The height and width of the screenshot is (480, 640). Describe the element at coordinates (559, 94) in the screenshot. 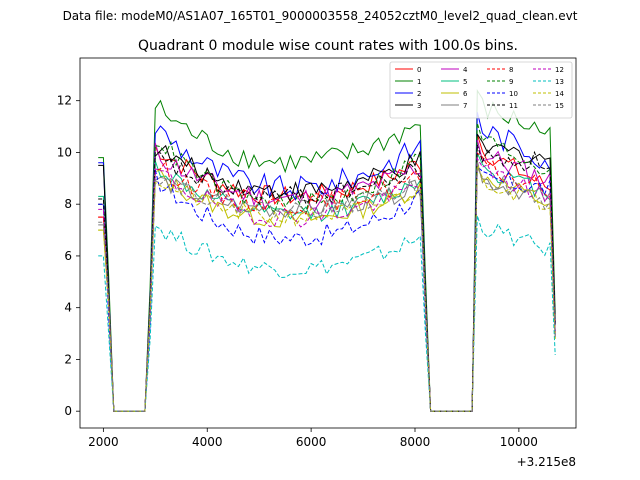

I see `legend-label-14: 14` at that location.